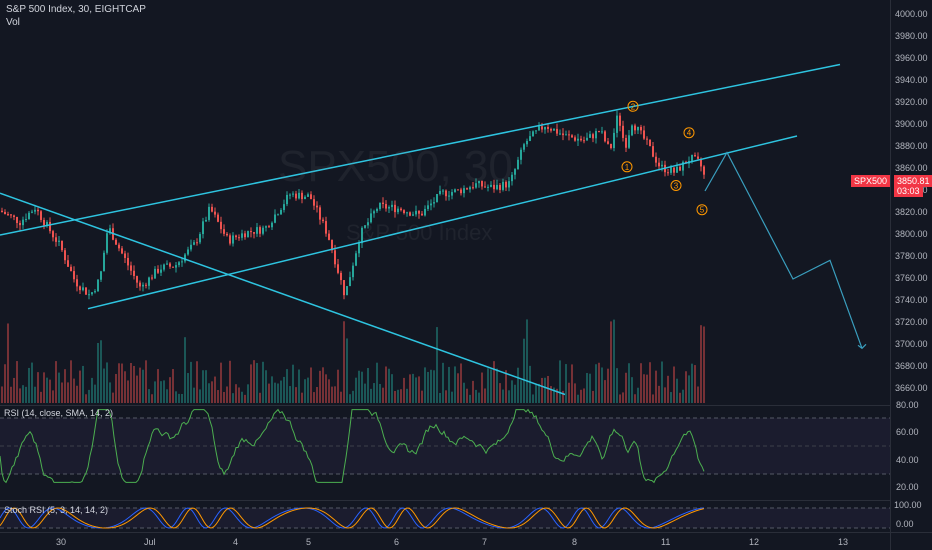  What do you see at coordinates (59, 413) in the screenshot?
I see `rsi-legend: RSI (14, close, SMA, 14, 2)` at bounding box center [59, 413].